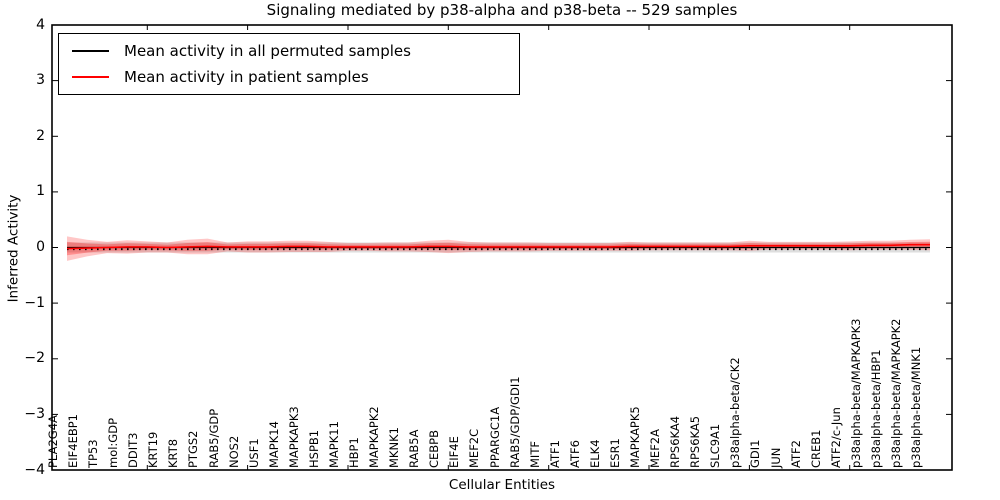  Describe the element at coordinates (855, 393) in the screenshot. I see `x-tick-label: p38alpha-beta/MAPKAPK3` at that location.